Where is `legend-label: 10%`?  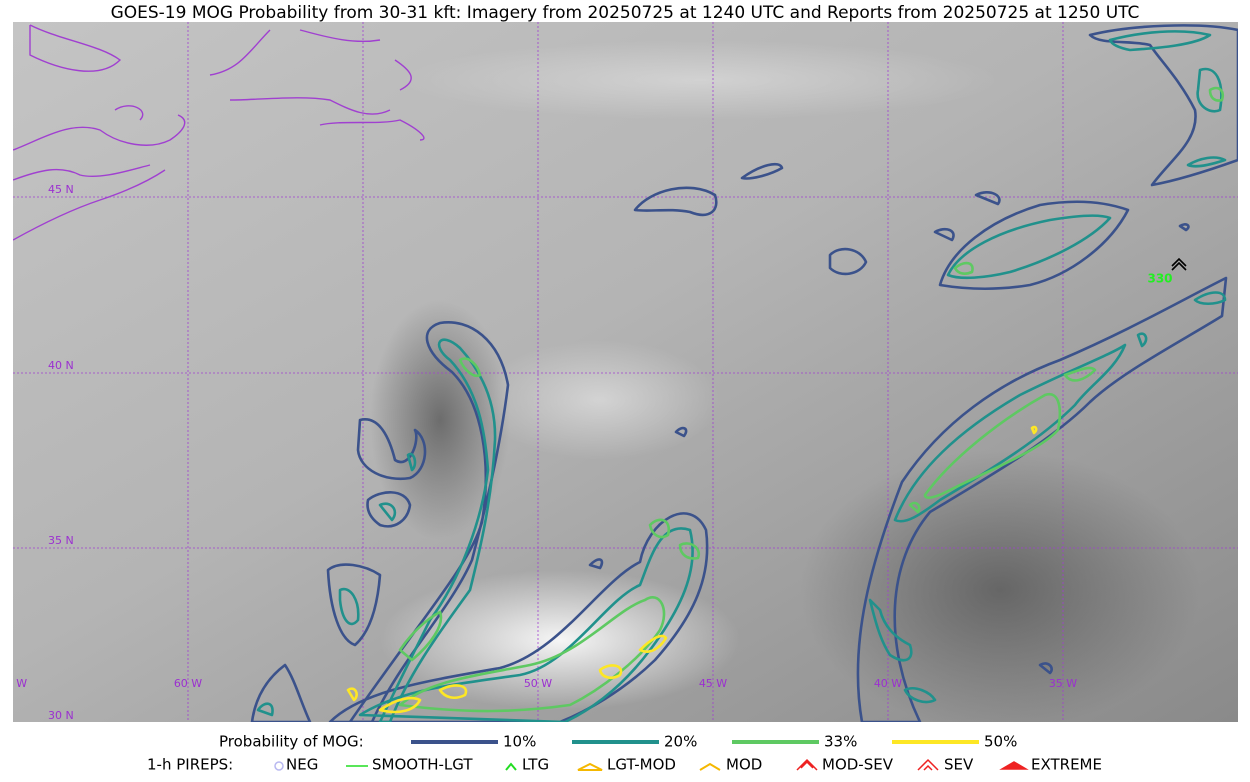
legend-label: 10% is located at coordinates (519, 742).